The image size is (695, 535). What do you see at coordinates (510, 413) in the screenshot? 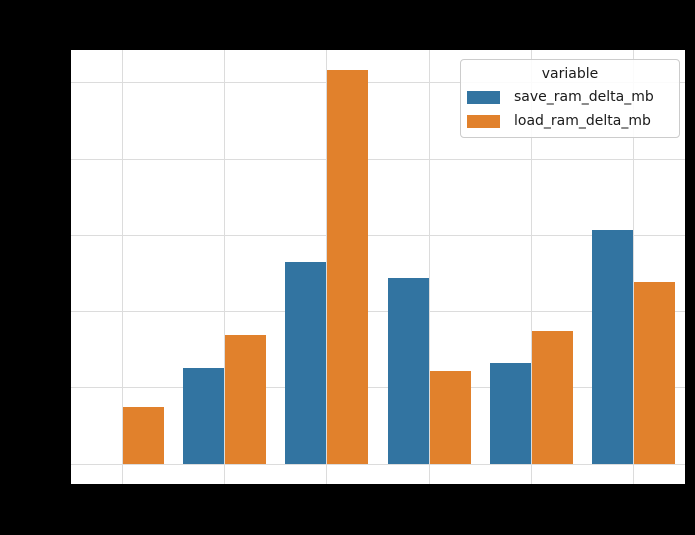
I see `bar-save_ram_delta_mb-cat5` at bounding box center [510, 413].